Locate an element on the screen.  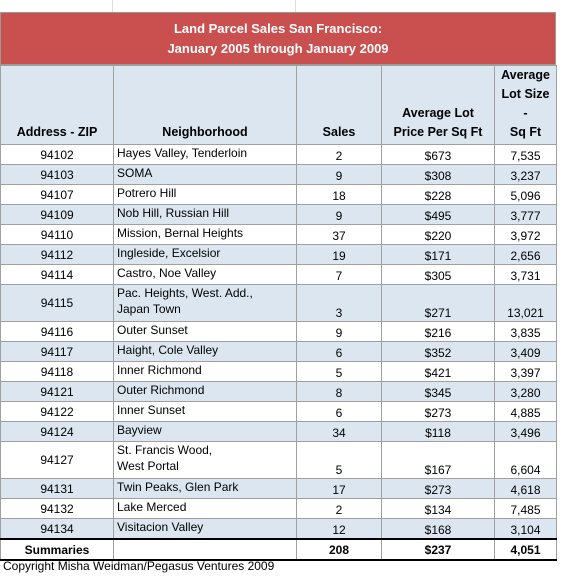
table-cell: 94131 is located at coordinates (57, 488).